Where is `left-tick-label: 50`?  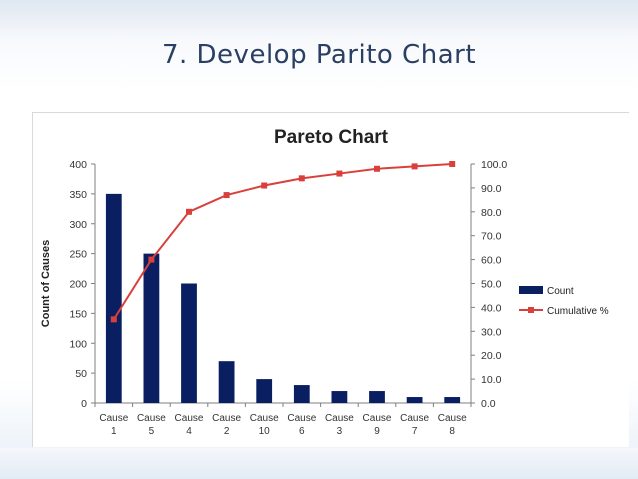
left-tick-label: 50 is located at coordinates (81, 374).